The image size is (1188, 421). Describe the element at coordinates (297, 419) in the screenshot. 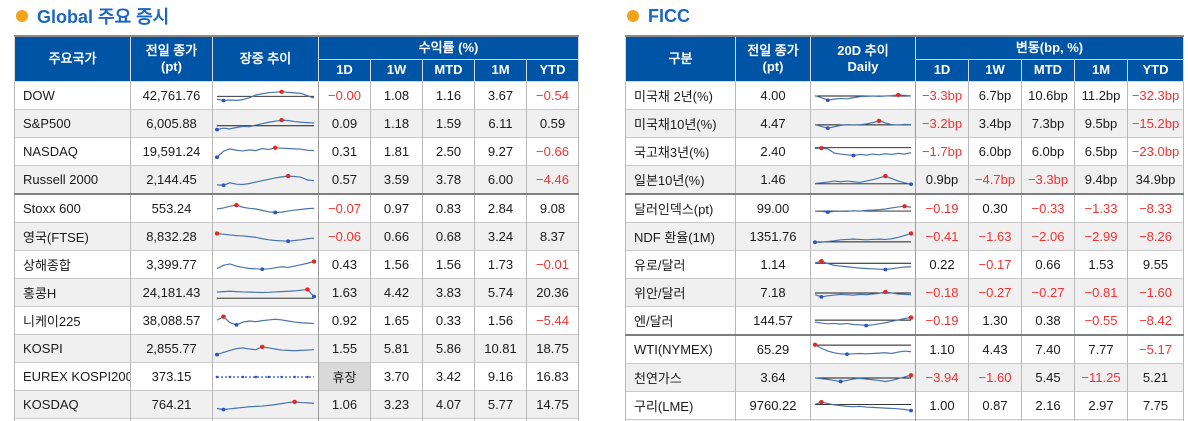

I see `table-row: 인도(NIFTY)25103.200.401.561.424.565.42` at that location.